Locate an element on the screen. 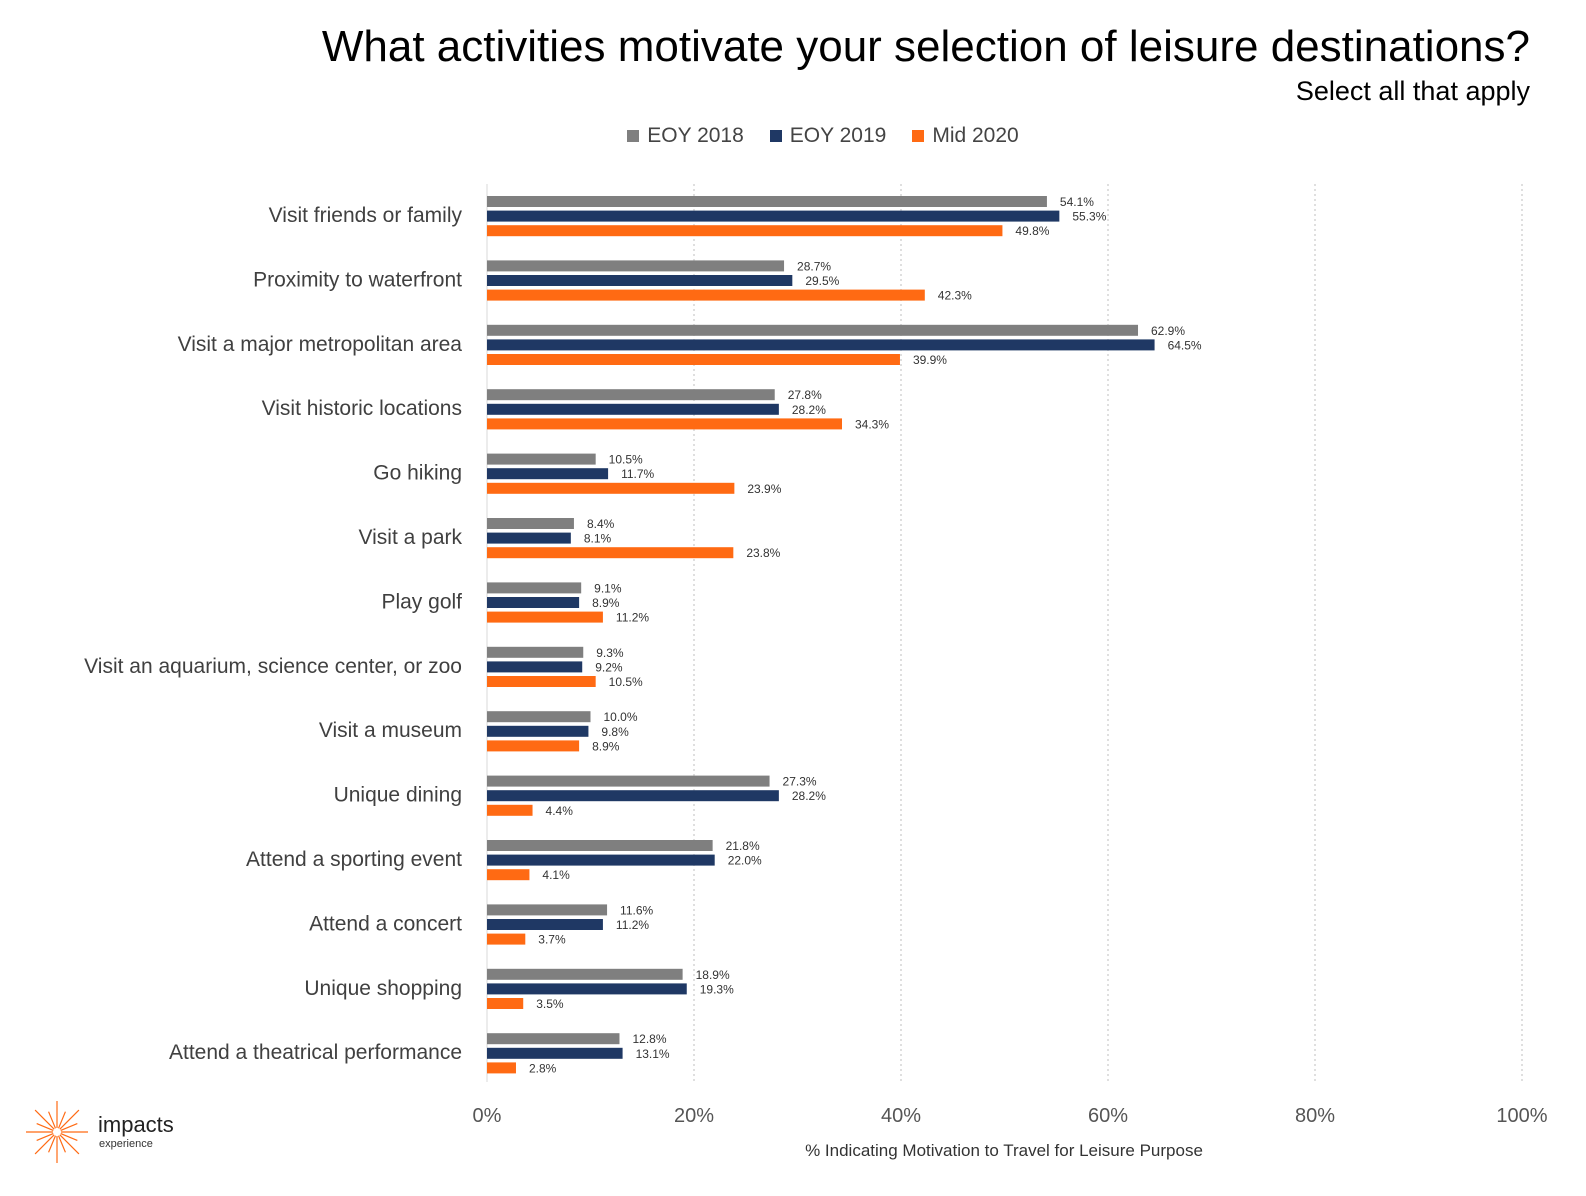  legend-label-eoy-2019: EOY 2019 is located at coordinates (838, 135).